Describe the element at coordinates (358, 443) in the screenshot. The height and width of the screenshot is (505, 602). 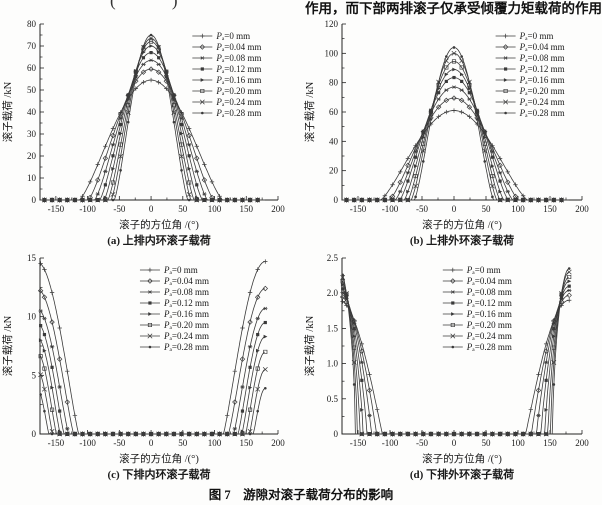
I see `x-tick-label: -150` at that location.